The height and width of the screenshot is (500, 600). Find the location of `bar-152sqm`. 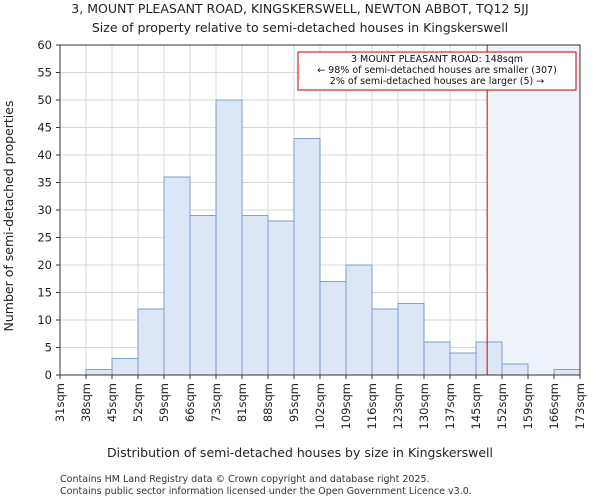

bar-152sqm is located at coordinates (515, 369).